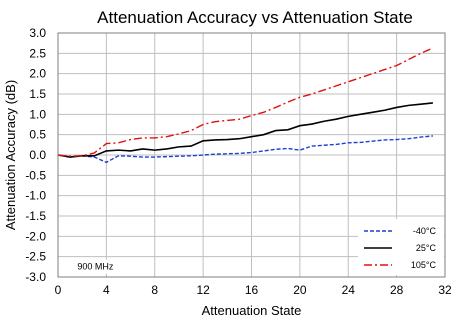 The height and width of the screenshot is (320, 459). Describe the element at coordinates (106, 290) in the screenshot. I see `x-tick-label: 4` at that location.